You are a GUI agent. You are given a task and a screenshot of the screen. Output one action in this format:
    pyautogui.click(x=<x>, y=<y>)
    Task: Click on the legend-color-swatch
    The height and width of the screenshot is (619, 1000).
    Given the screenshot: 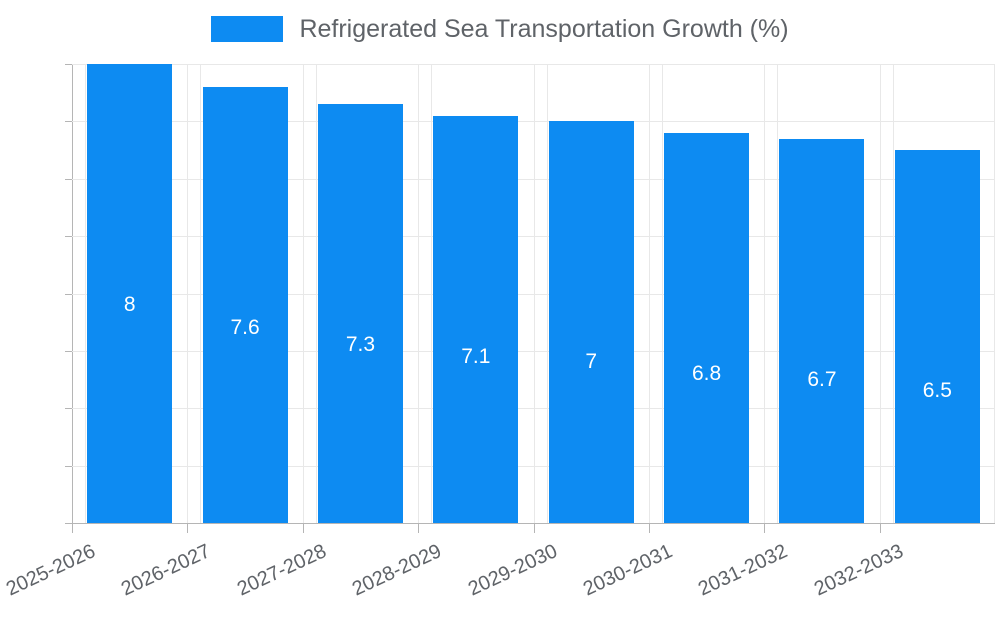 What is the action you would take?
    pyautogui.click(x=247, y=29)
    